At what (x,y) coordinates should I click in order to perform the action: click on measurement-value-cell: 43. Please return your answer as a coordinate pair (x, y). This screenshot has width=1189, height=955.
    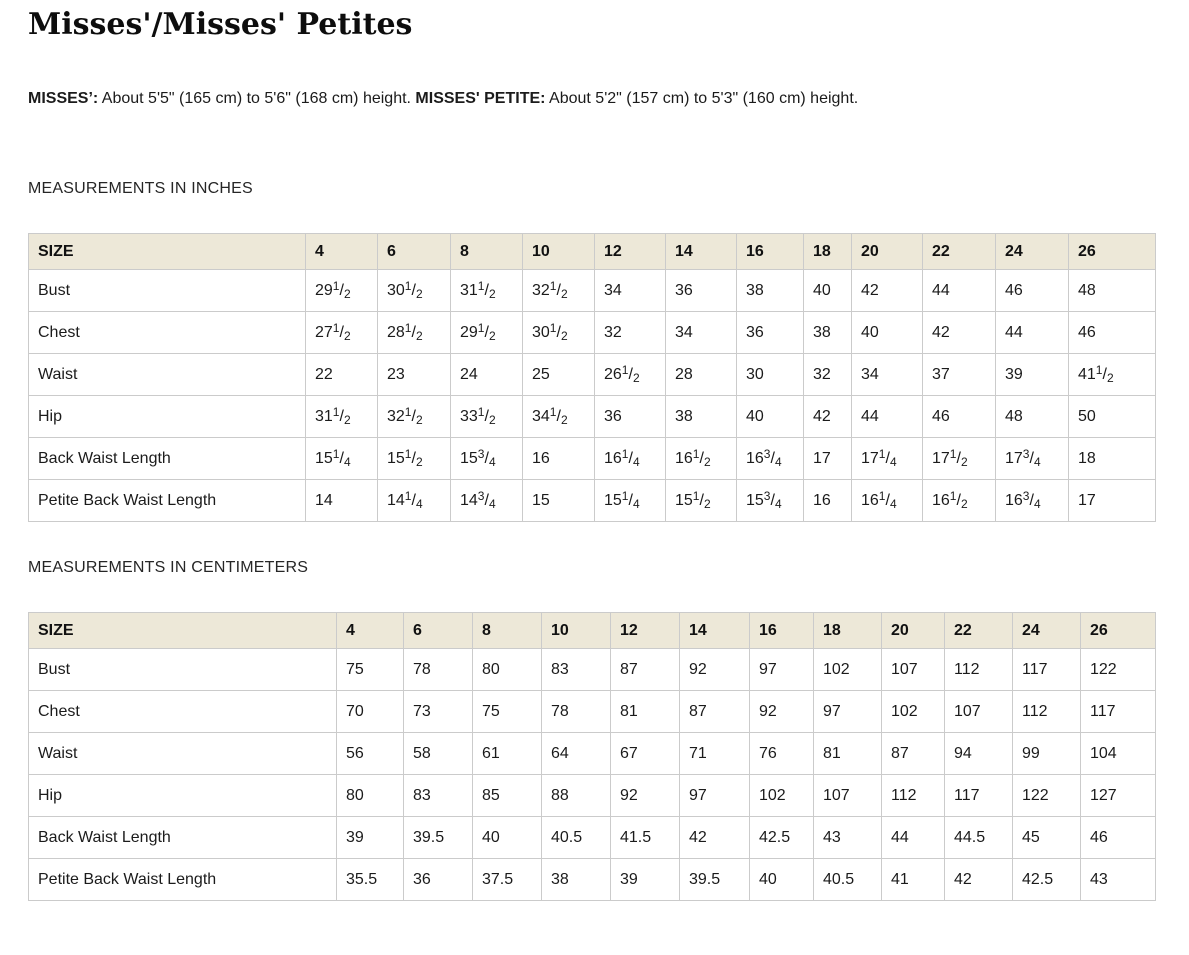
    Looking at the image, I should click on (847, 837).